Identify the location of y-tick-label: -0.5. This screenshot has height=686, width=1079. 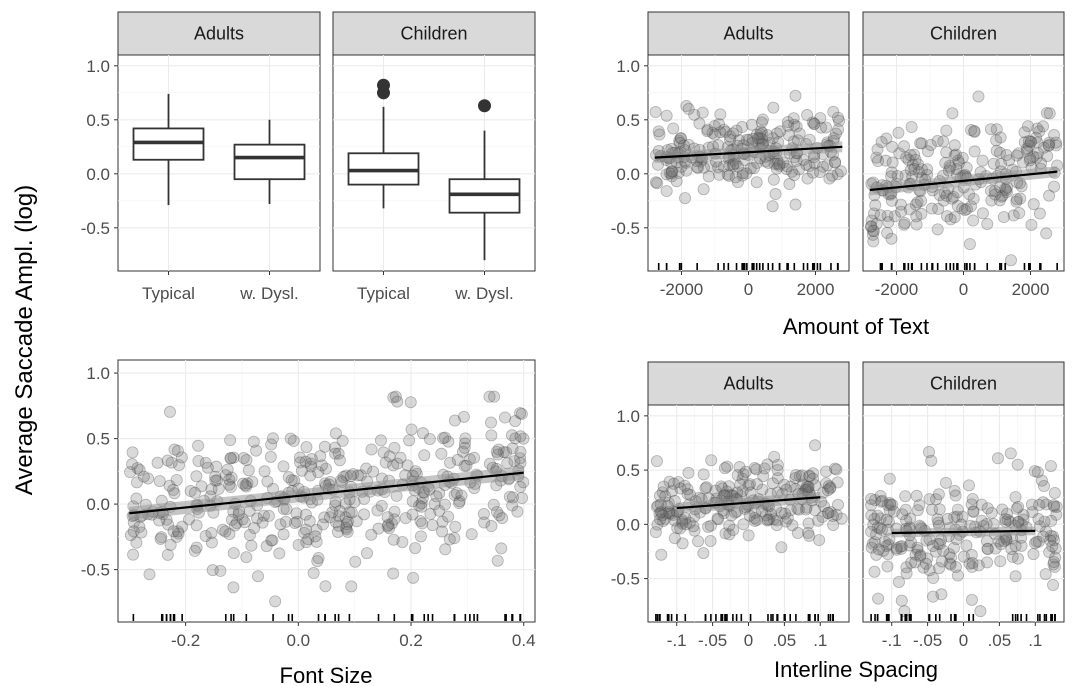
(625, 228).